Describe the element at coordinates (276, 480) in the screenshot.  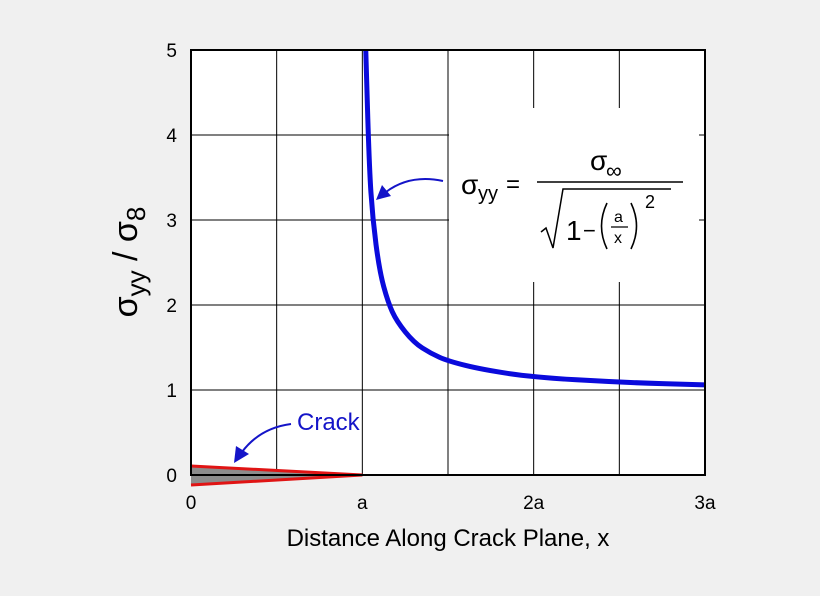
I see `crack-lower-edge` at that location.